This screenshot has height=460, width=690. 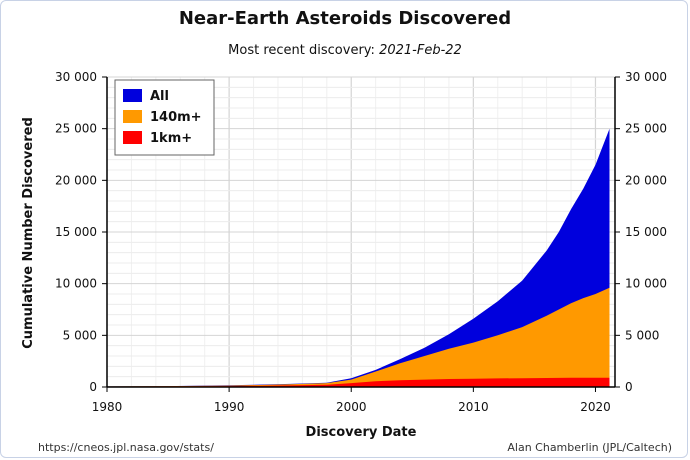 I want to click on y-tick-label-right: 0, so click(x=629, y=387).